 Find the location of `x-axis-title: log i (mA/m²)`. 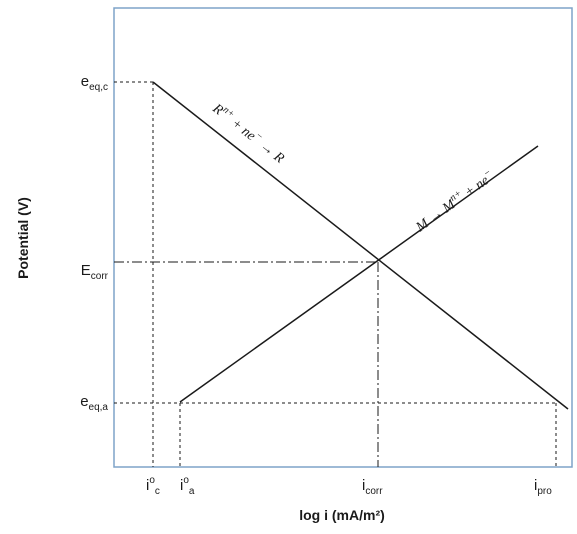

x-axis-title: log i (mA/m²) is located at coordinates (342, 515).